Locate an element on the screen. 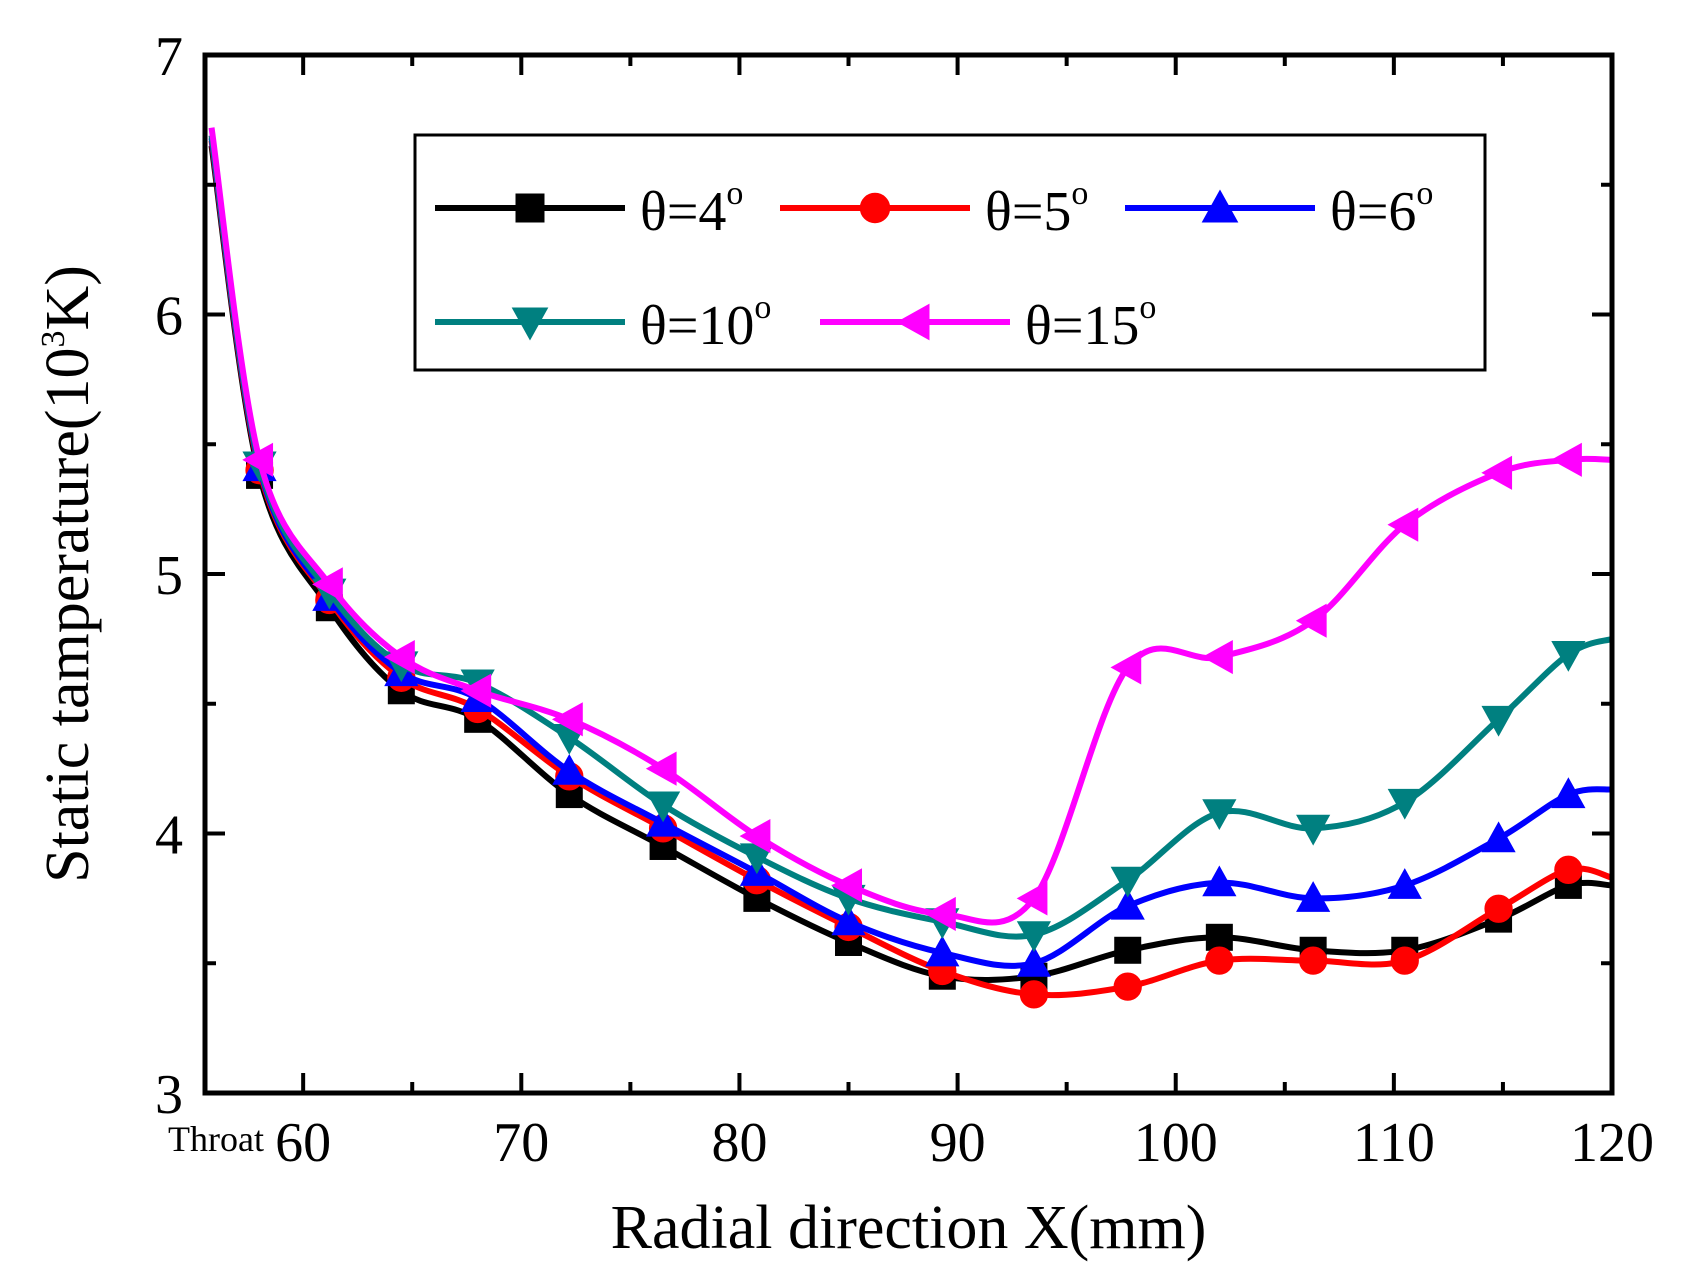  x-tick-label: 110 is located at coordinates (1394, 1143).